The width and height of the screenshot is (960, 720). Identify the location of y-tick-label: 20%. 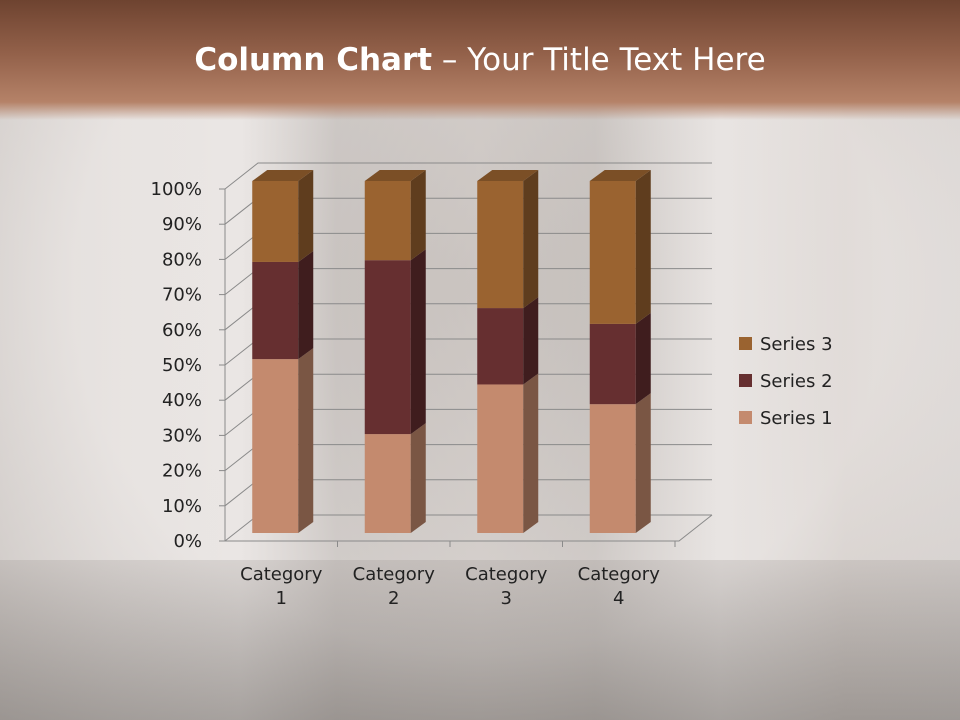
(182, 471).